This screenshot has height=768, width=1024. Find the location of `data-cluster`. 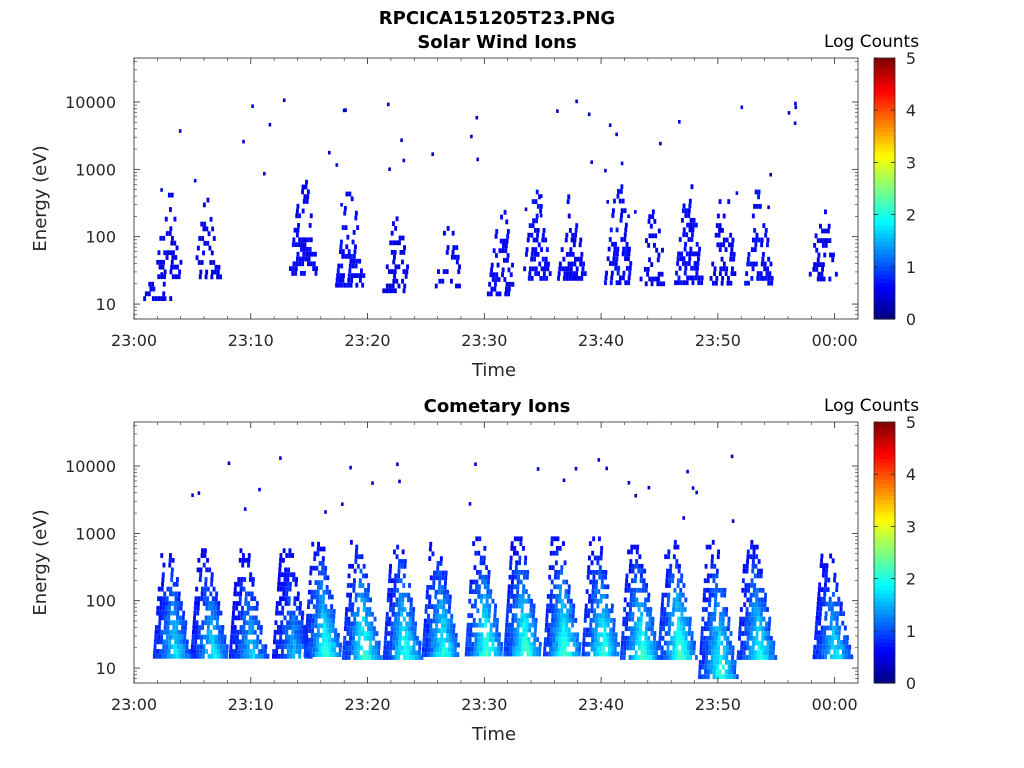

data-cluster is located at coordinates (158, 286).